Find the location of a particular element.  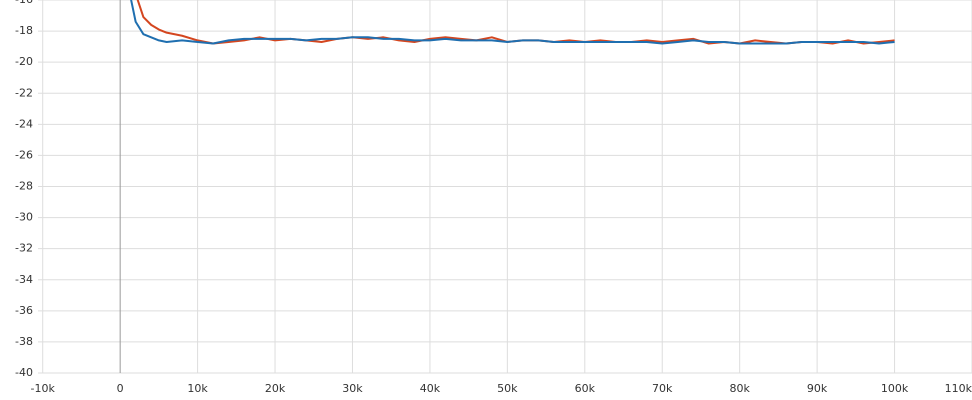

x-tick-label: 90k is located at coordinates (817, 388).